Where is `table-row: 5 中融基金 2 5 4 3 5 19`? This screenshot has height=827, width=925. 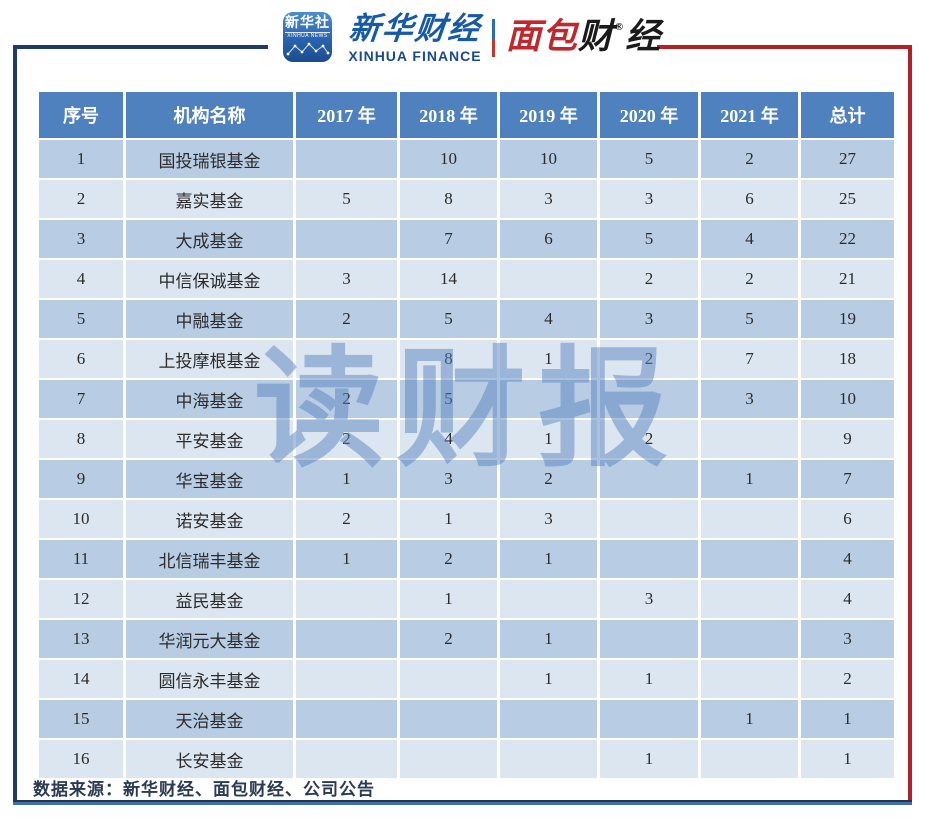 table-row: 5 中融基金 2 5 4 3 5 19 is located at coordinates (466, 319).